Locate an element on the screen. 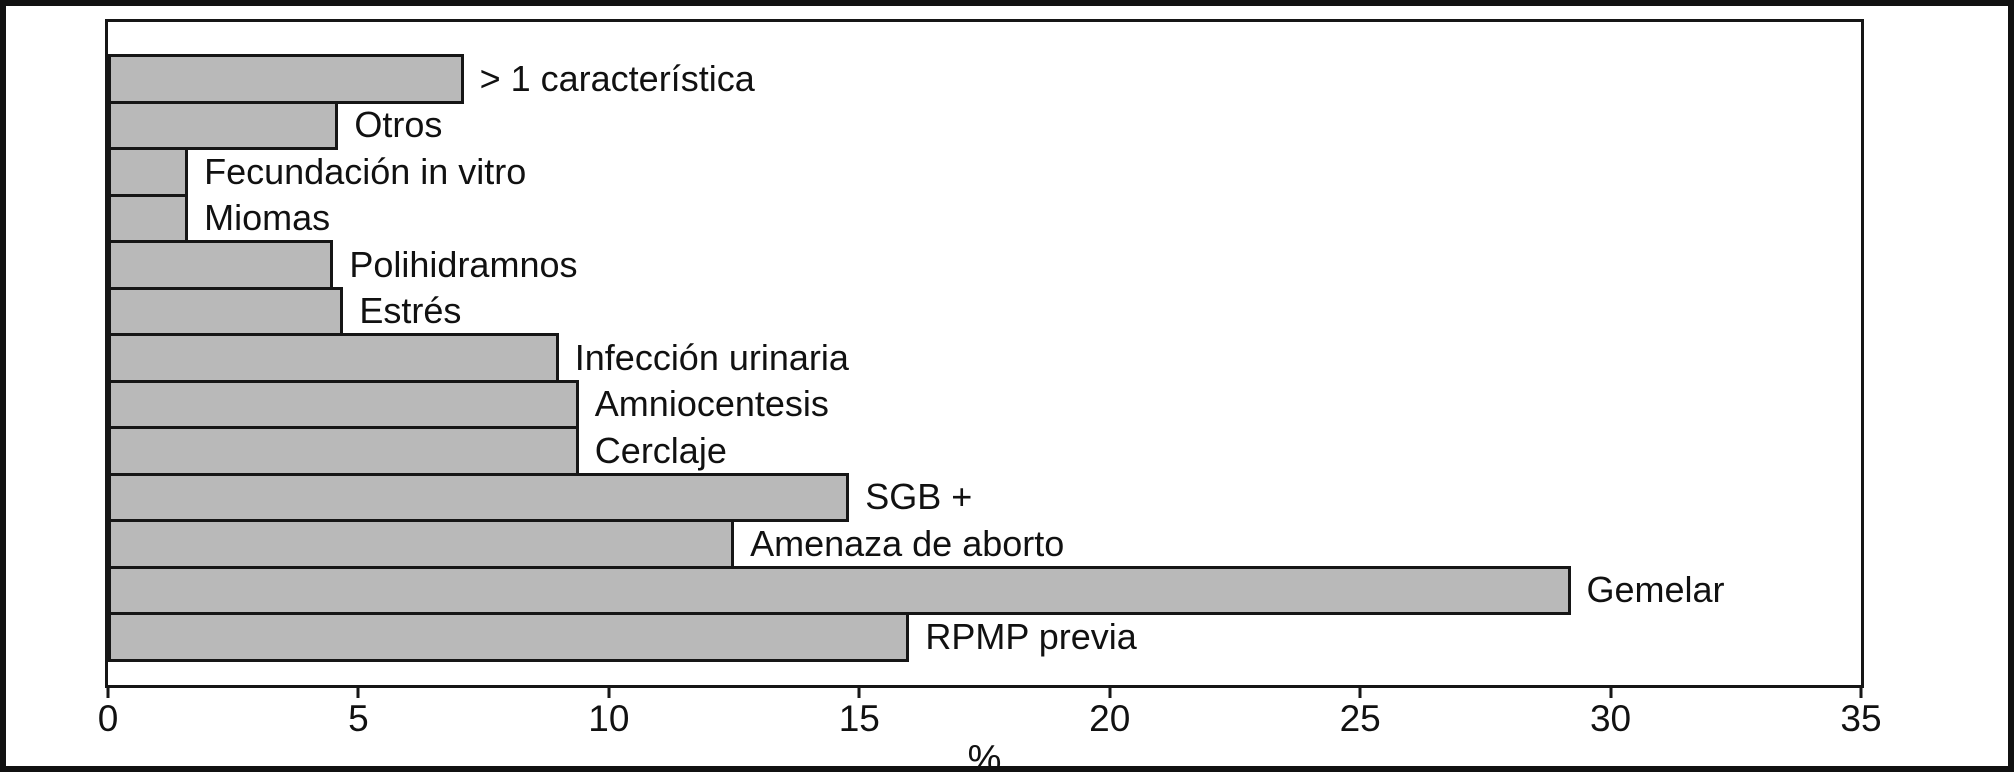  bar-row: Fecundación in vitro is located at coordinates (984, 172).